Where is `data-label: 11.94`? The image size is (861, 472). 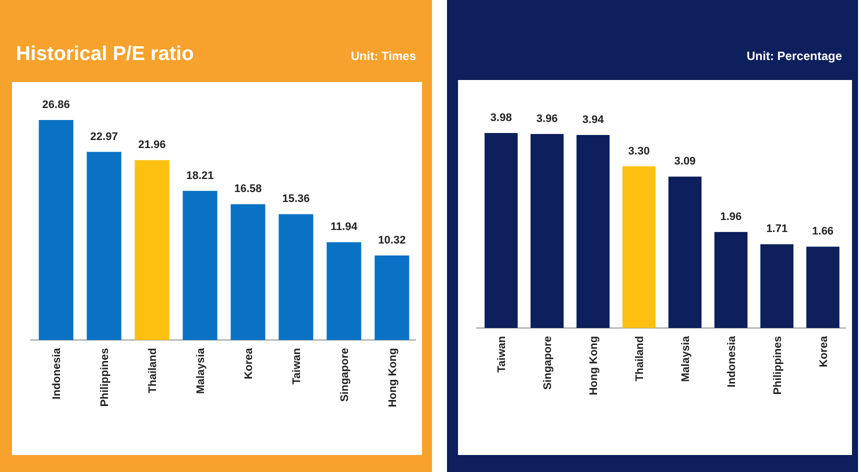 data-label: 11.94 is located at coordinates (344, 227).